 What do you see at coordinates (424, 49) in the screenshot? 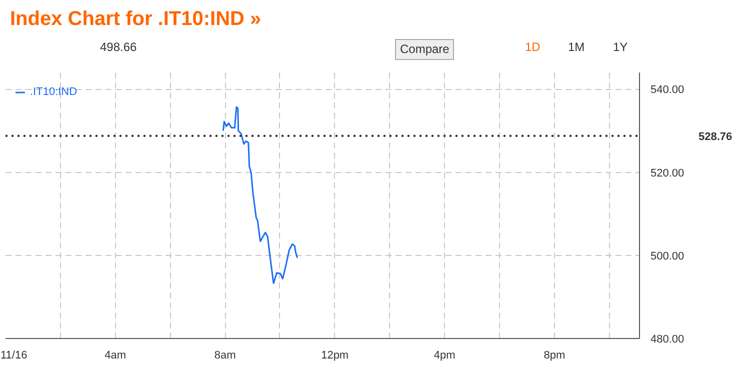
I see `text: Compare` at bounding box center [424, 49].